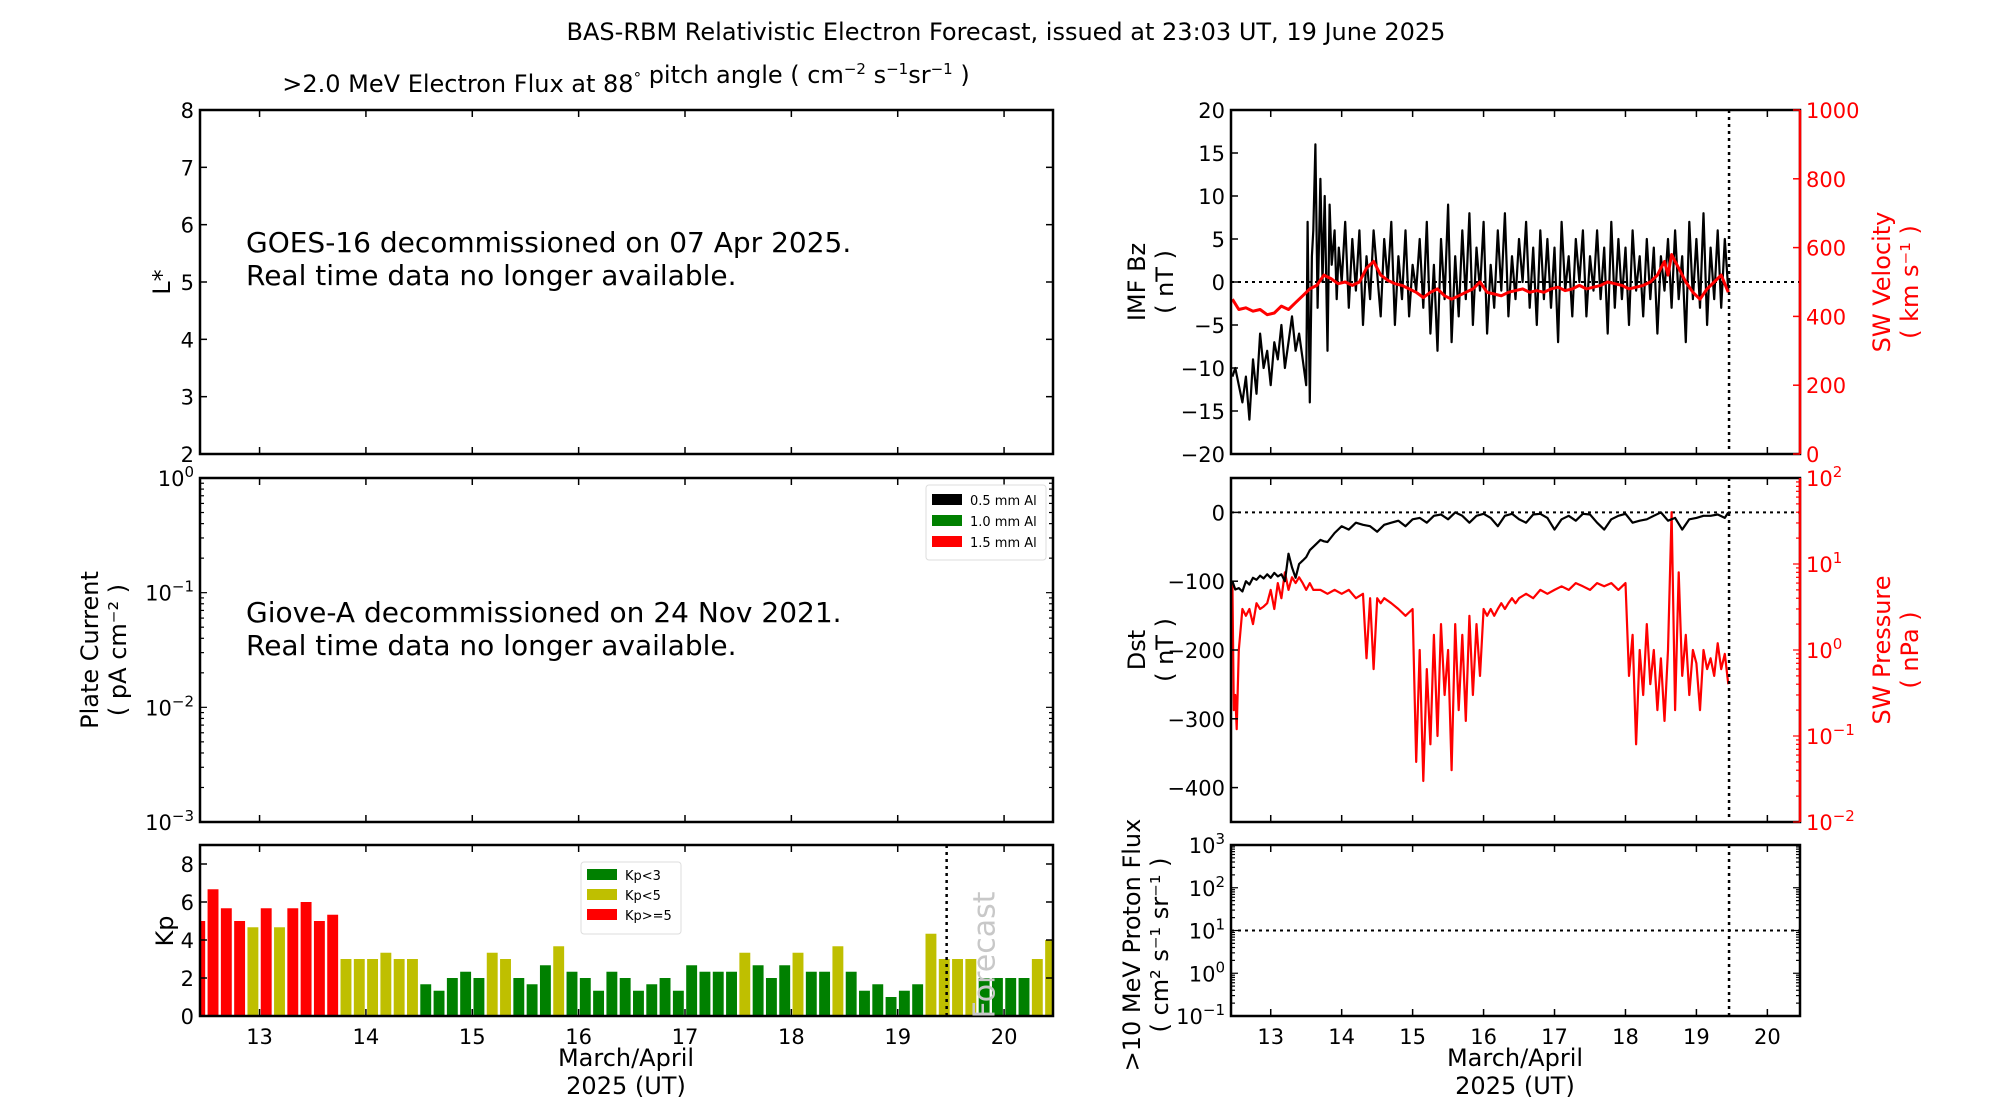 The image size is (2000, 1100). What do you see at coordinates (1341, 1037) in the screenshot?
I see `x-tick-label: 14` at bounding box center [1341, 1037].